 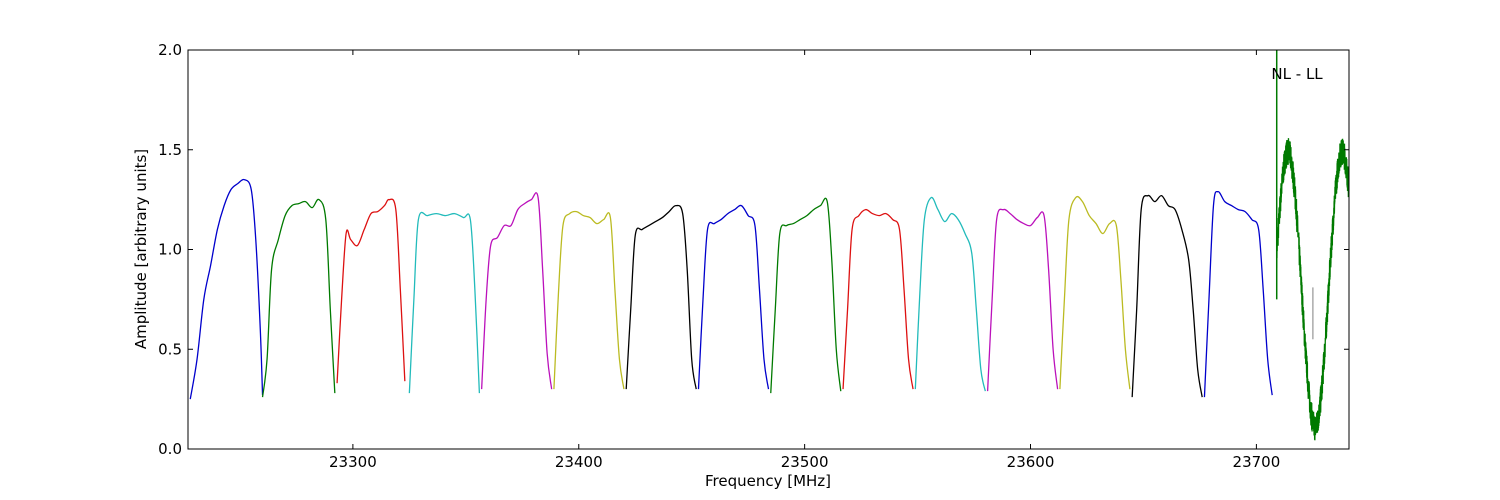 What do you see at coordinates (1257, 462) in the screenshot?
I see `x-tick-label: 23700` at bounding box center [1257, 462].